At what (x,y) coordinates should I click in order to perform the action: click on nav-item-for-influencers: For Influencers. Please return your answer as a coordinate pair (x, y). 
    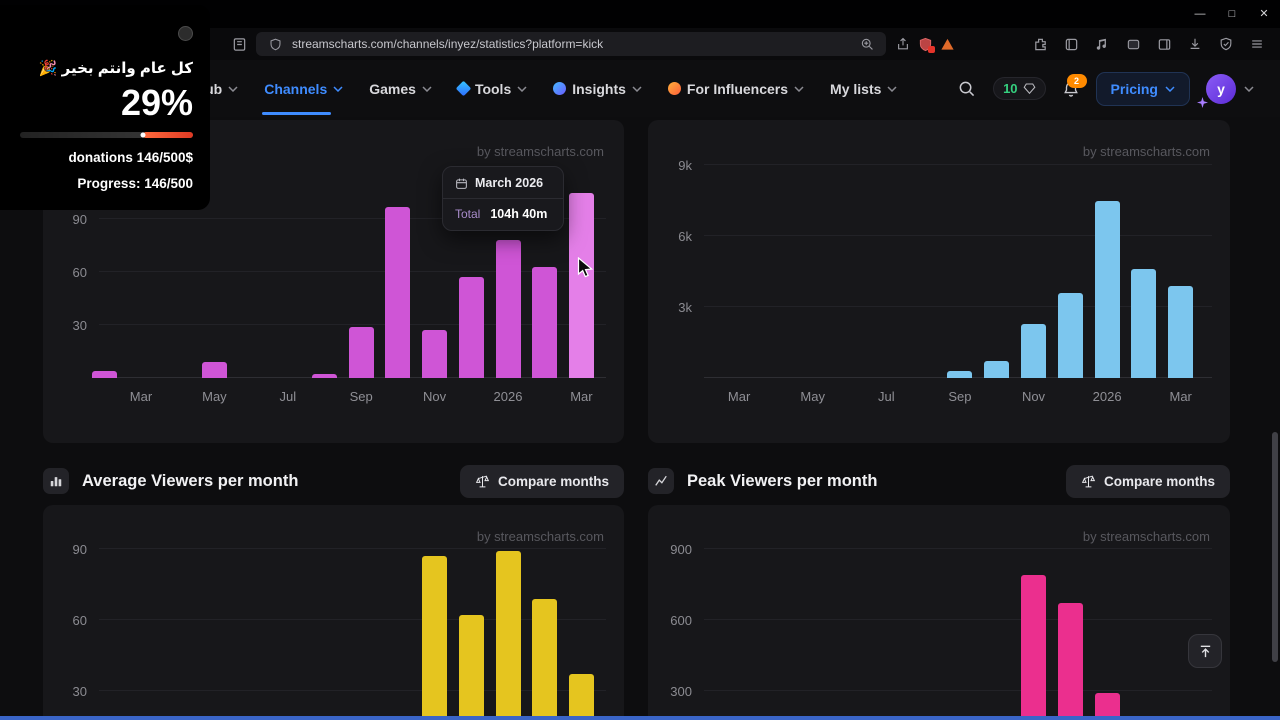
    Looking at the image, I should click on (735, 89).